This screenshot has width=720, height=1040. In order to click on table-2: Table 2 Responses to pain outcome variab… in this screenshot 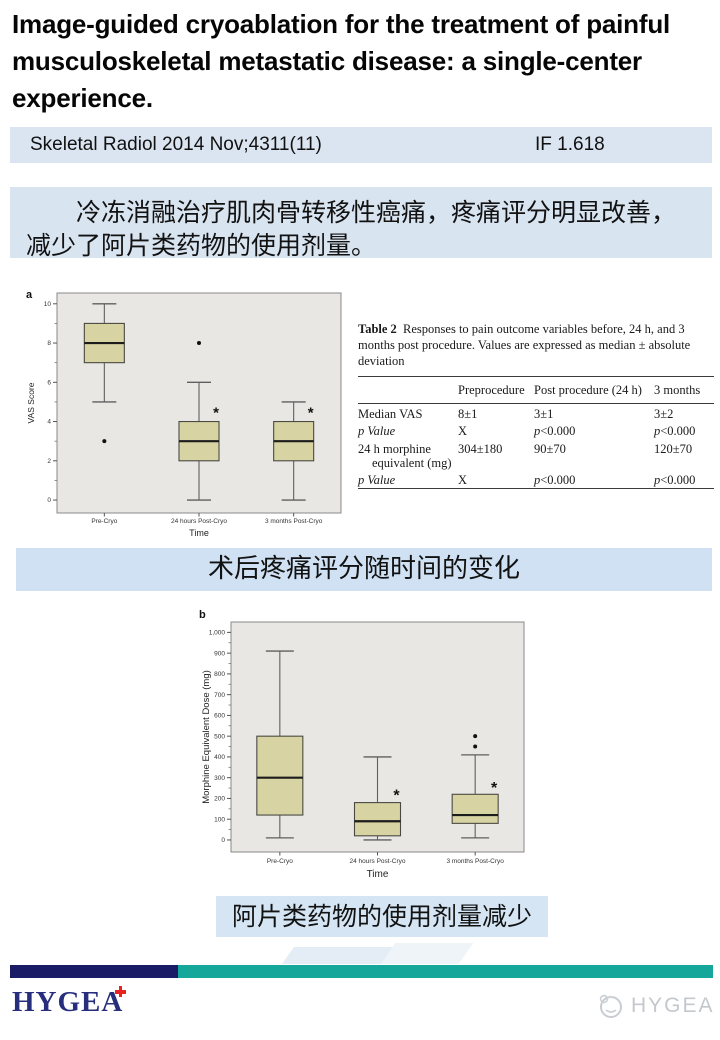, I will do `click(536, 405)`.